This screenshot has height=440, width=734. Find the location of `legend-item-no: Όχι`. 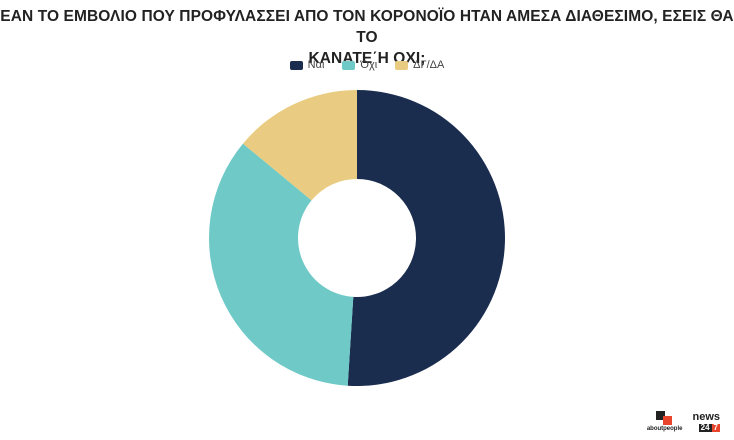

legend-item-no: Όχι is located at coordinates (359, 65).